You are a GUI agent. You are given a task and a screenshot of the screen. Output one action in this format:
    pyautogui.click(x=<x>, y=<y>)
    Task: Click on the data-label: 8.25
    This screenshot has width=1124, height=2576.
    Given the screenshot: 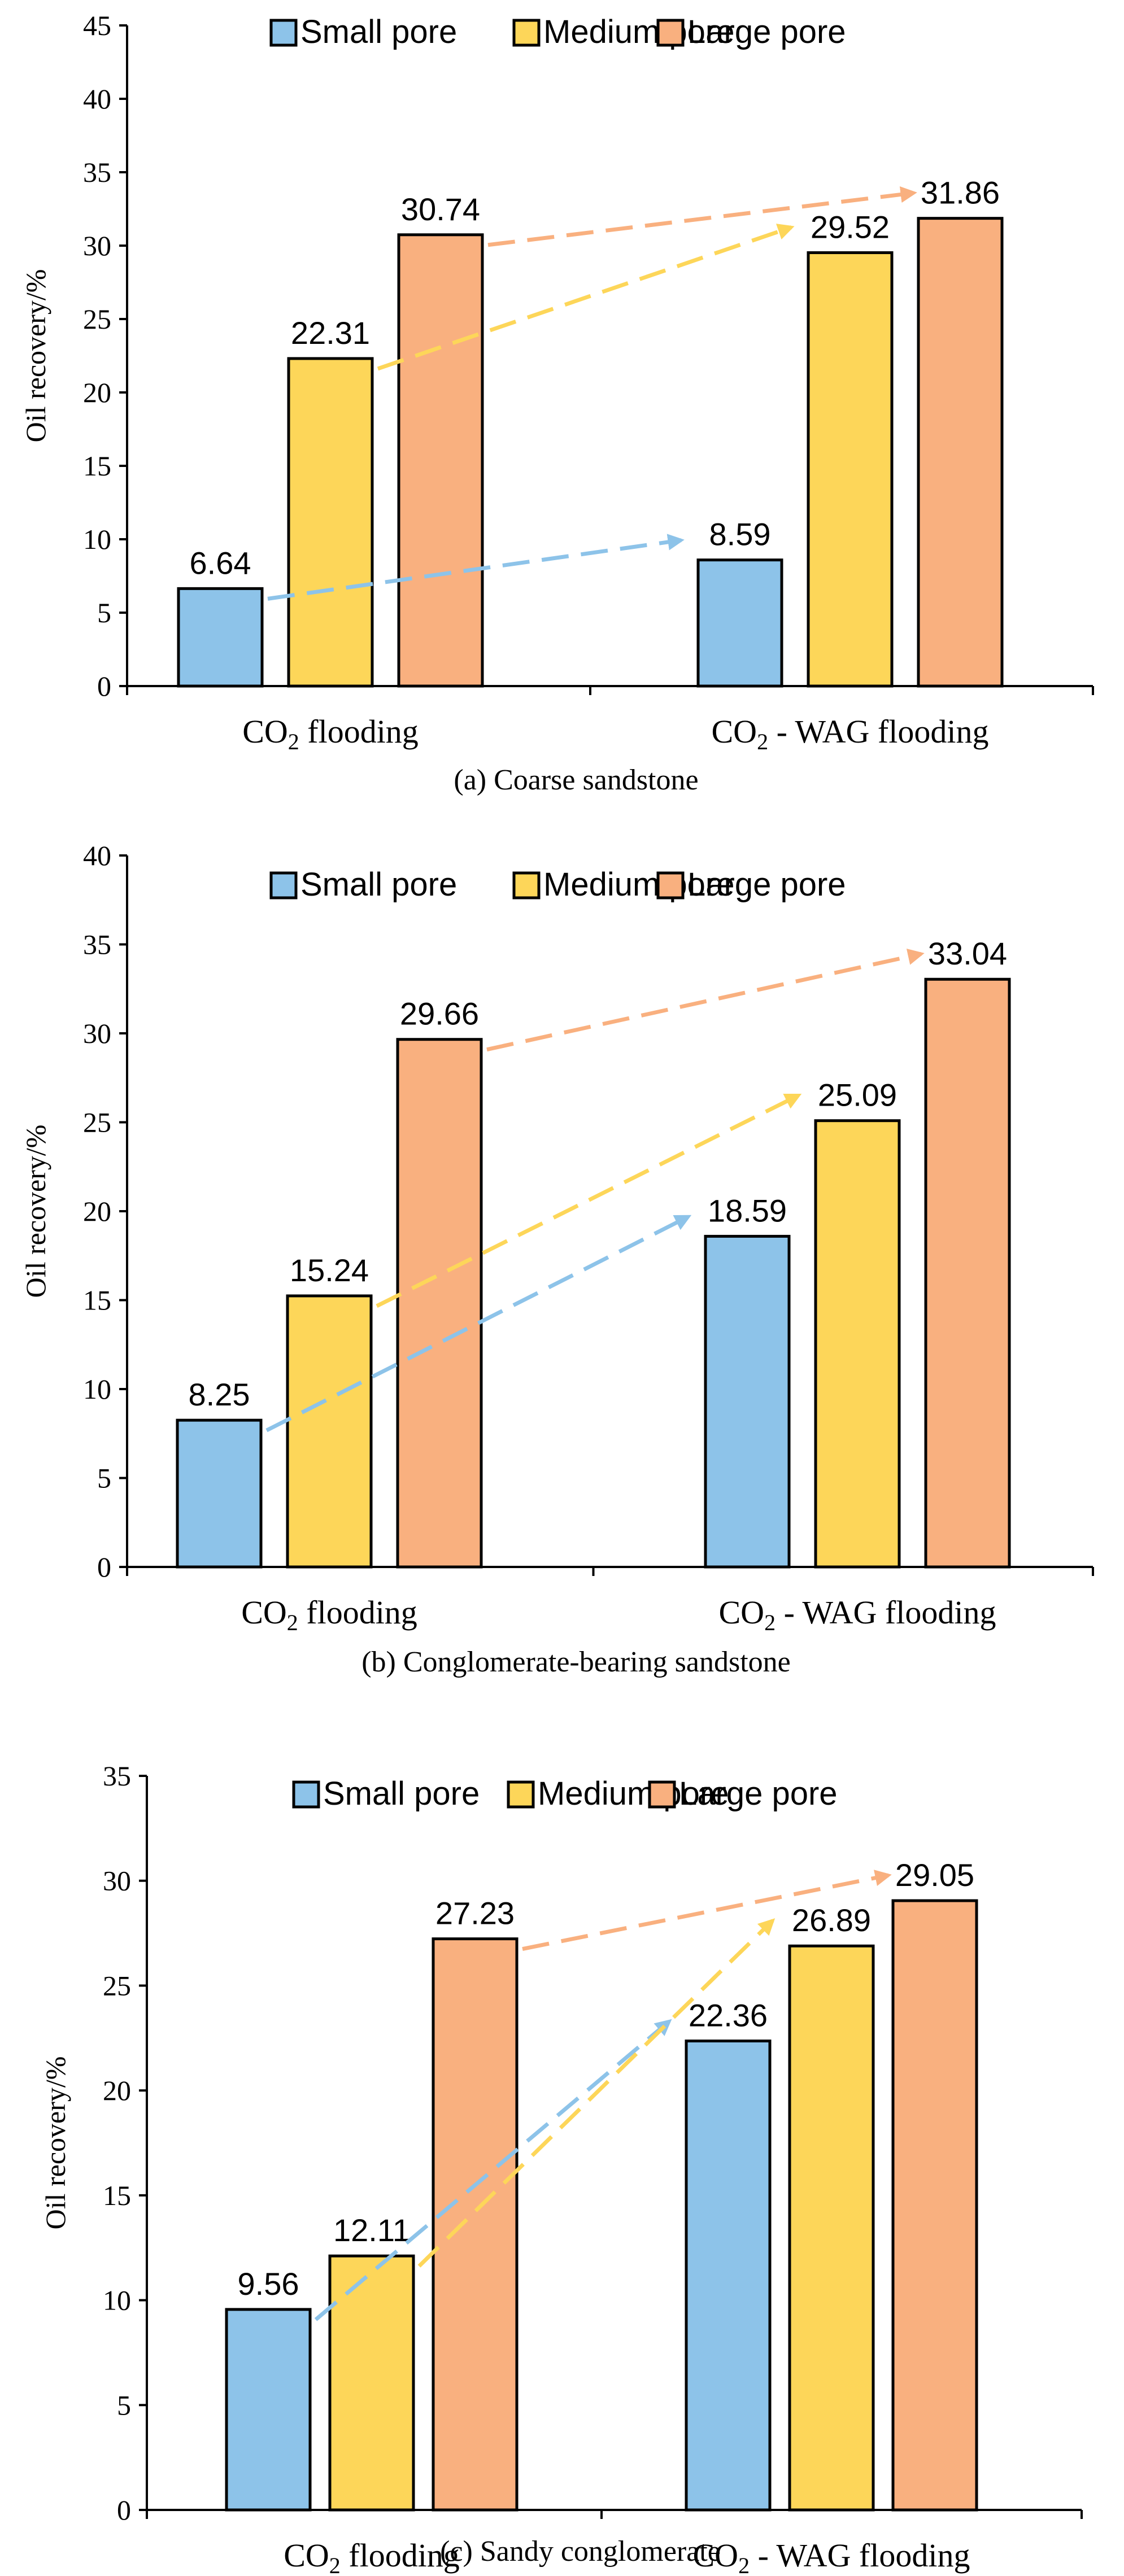 What is the action you would take?
    pyautogui.click(x=219, y=1395)
    